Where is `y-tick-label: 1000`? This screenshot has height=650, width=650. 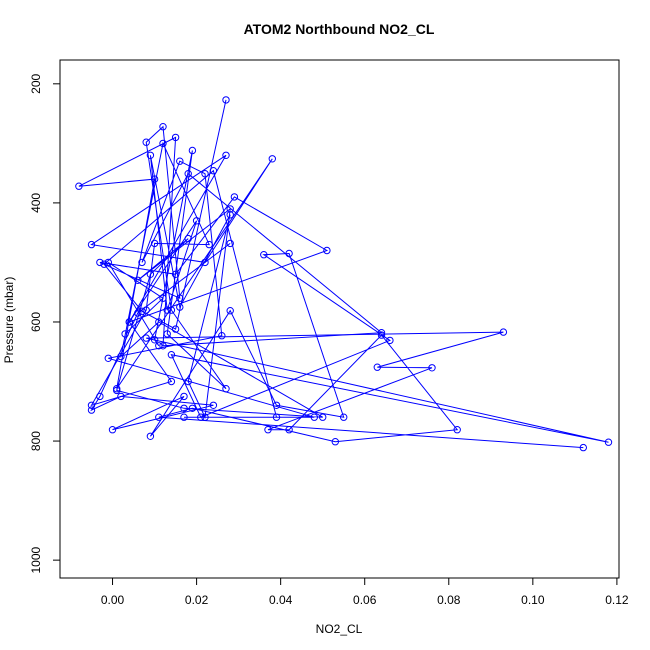 y-tick-label: 1000 is located at coordinates (36, 559).